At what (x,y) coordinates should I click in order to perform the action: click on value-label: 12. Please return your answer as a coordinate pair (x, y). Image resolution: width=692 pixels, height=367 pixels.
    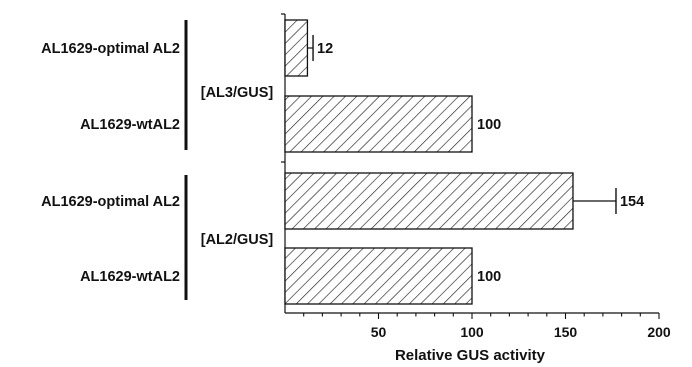
    Looking at the image, I should click on (325, 49).